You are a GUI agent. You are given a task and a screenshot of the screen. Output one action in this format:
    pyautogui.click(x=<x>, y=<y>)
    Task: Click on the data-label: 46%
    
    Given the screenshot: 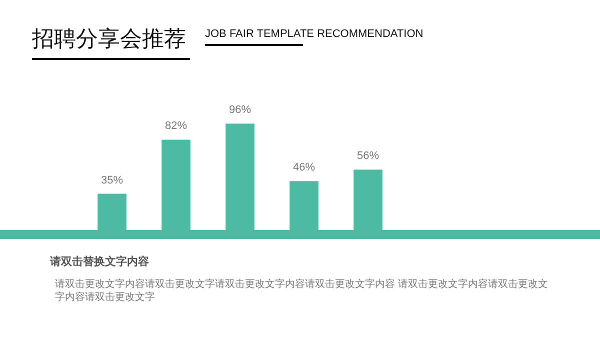 What is the action you would take?
    pyautogui.click(x=304, y=168)
    